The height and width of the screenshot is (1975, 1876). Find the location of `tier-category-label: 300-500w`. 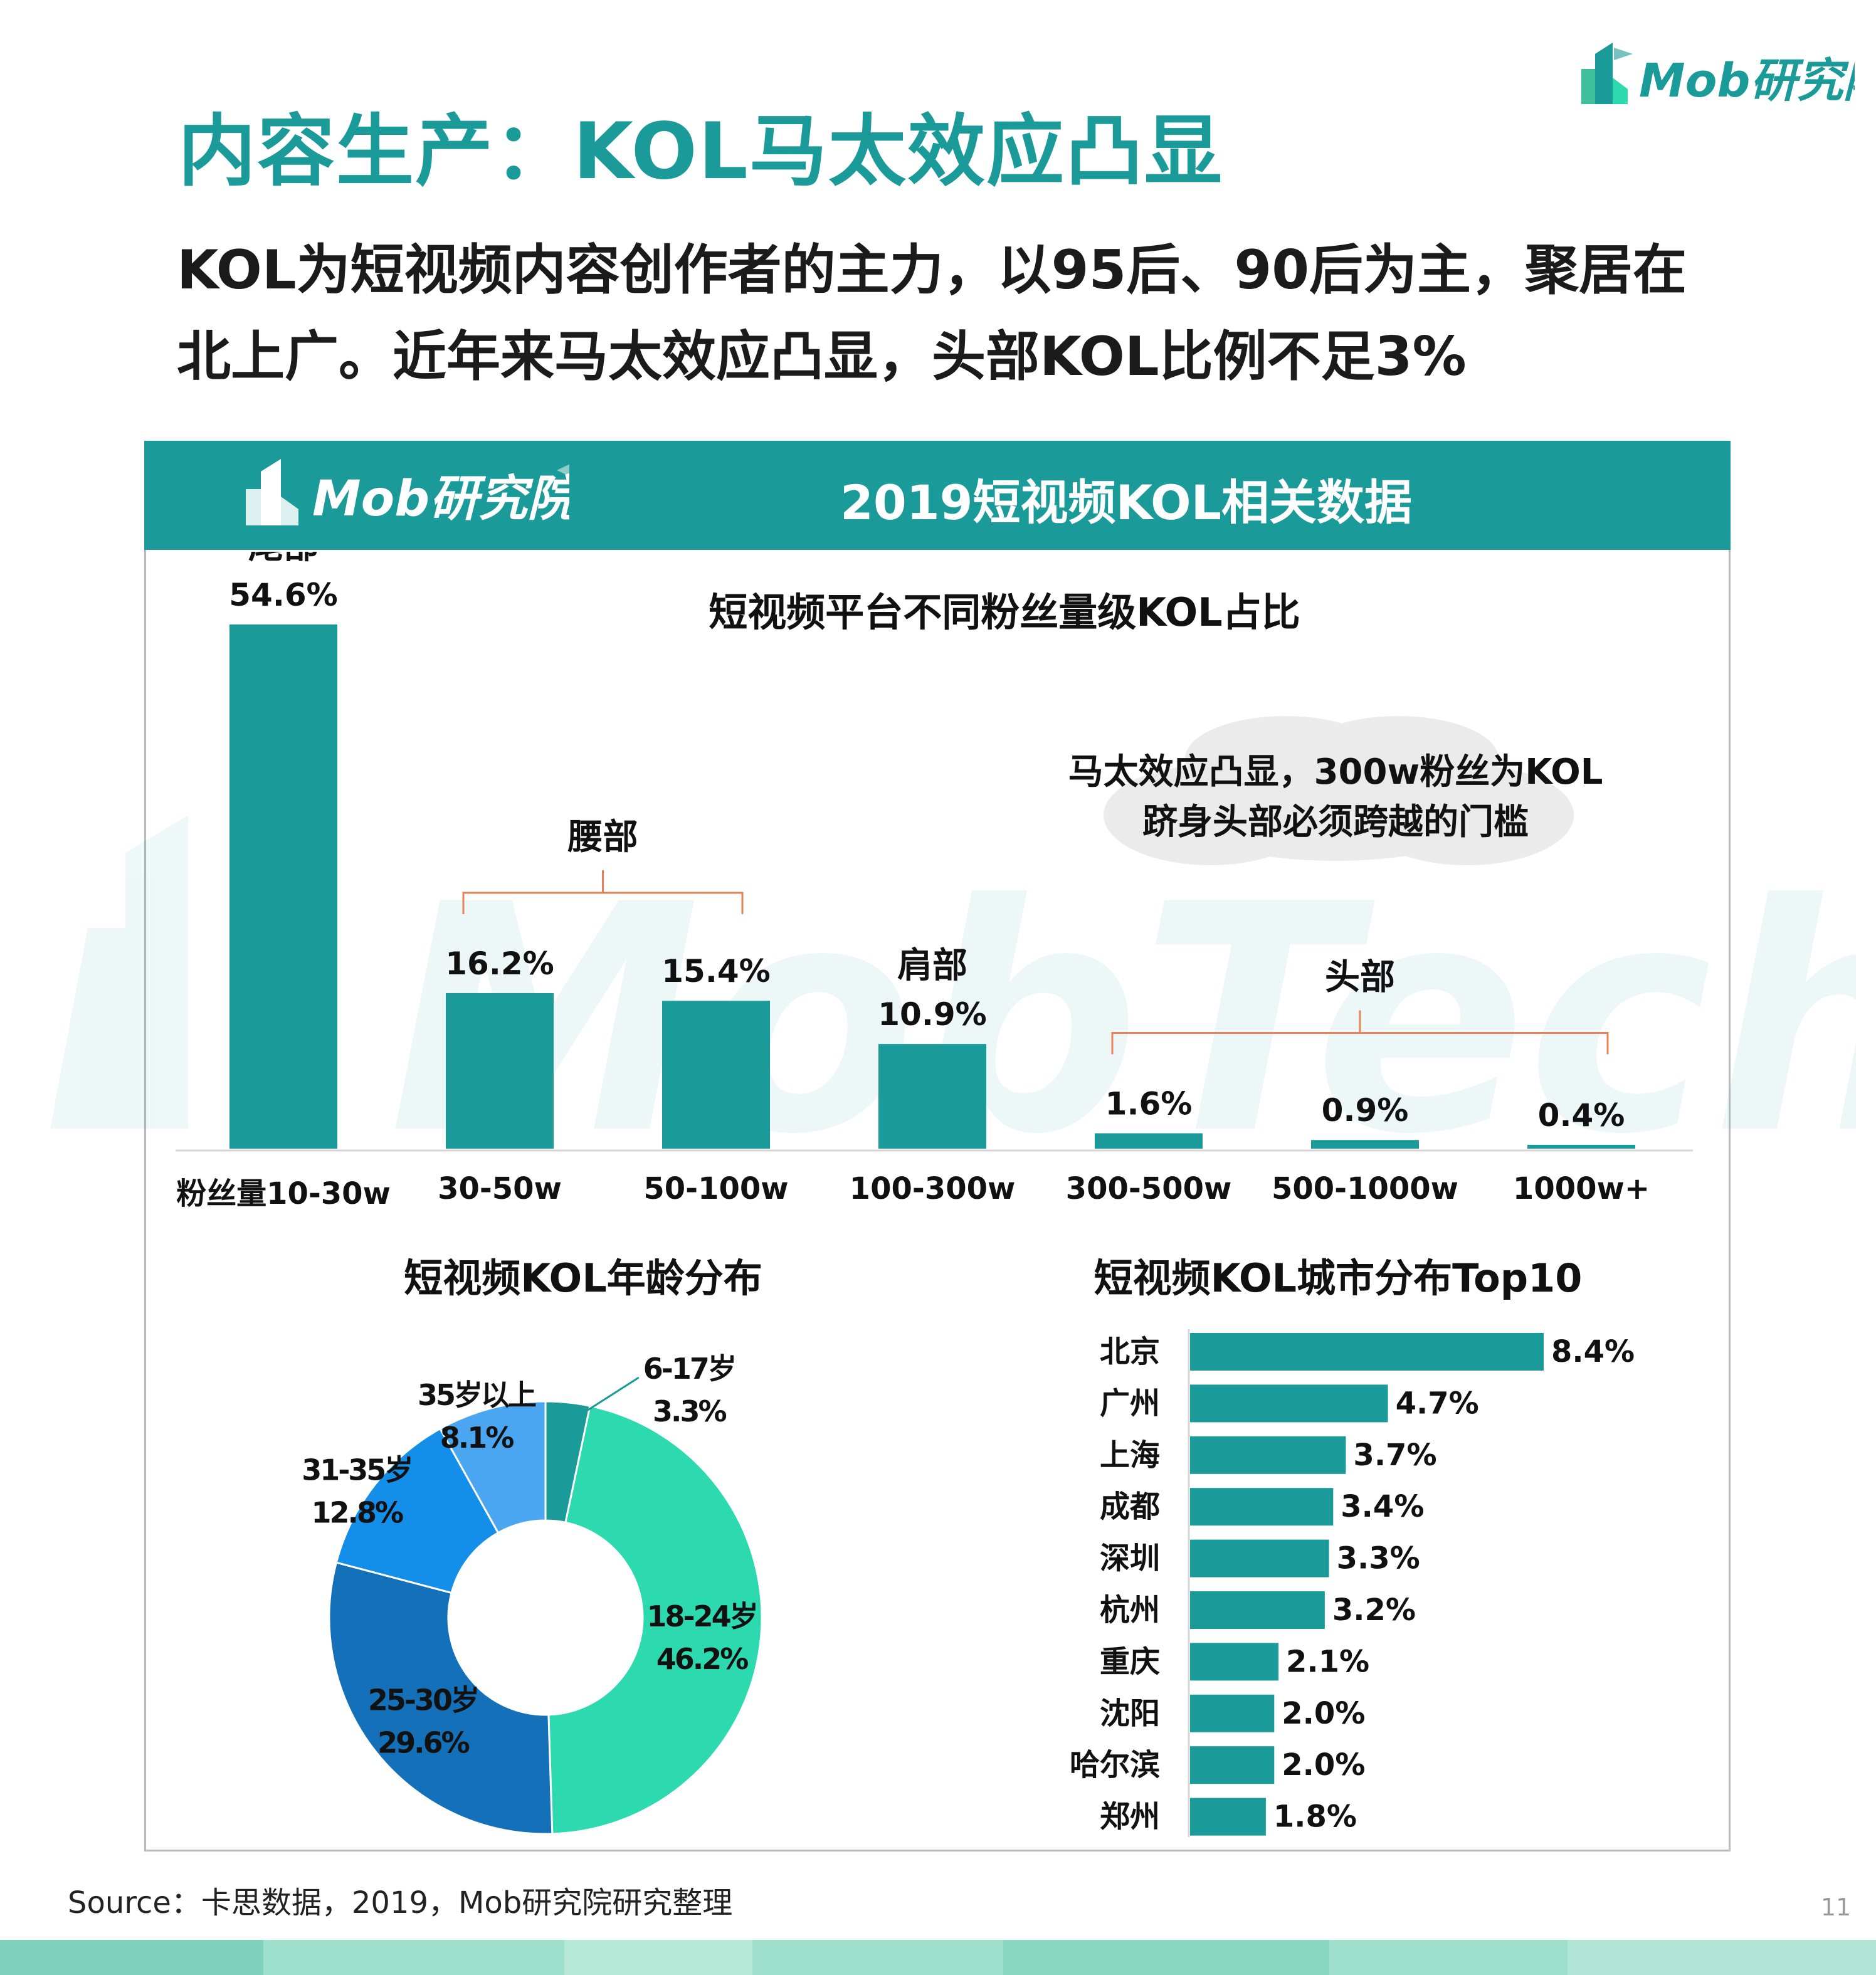

tier-category-label: 300-500w is located at coordinates (1149, 1188).